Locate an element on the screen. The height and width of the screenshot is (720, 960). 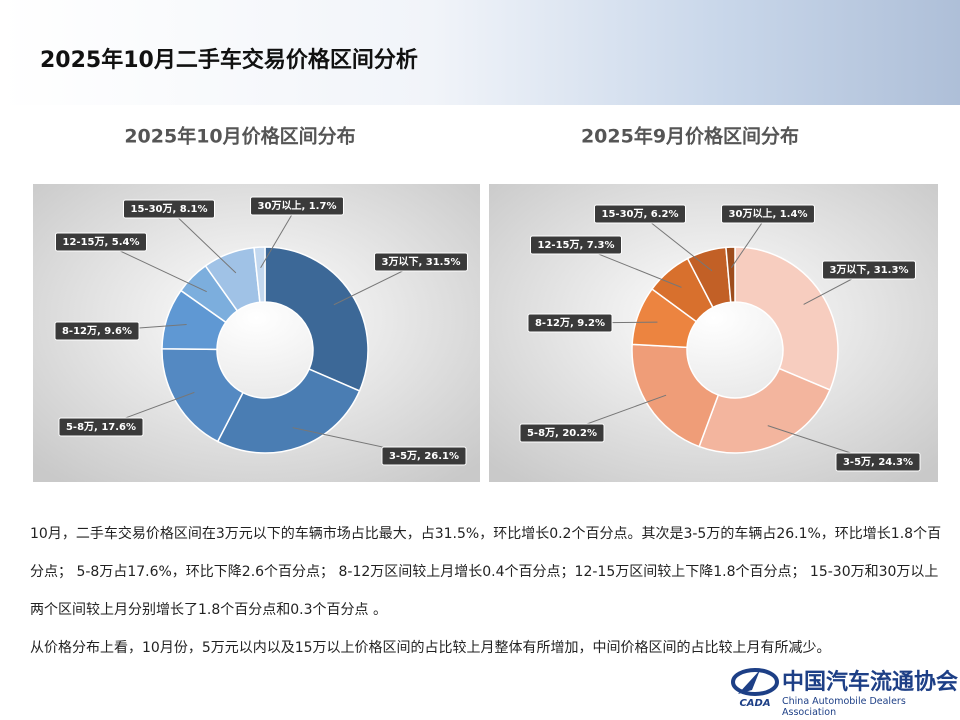
data-label-text: 3万以下, 31.3% is located at coordinates (869, 270).